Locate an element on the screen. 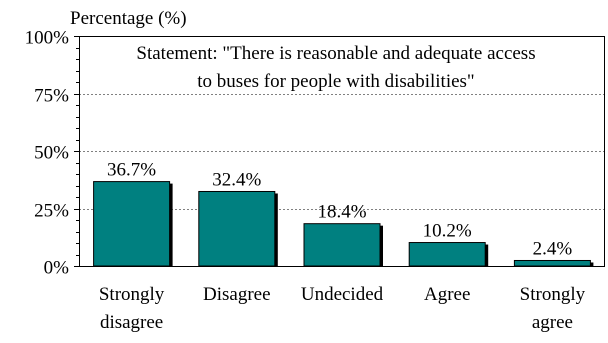  y-tick-label-4: 100% is located at coordinates (47, 38).